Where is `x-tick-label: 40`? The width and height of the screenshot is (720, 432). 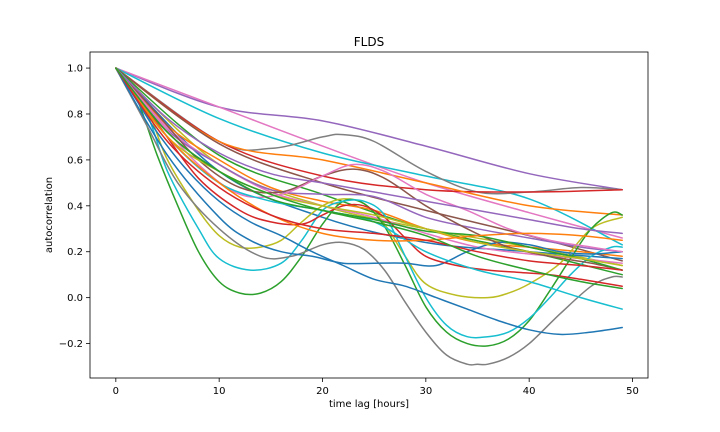
x-tick-label: 40 is located at coordinates (529, 391).